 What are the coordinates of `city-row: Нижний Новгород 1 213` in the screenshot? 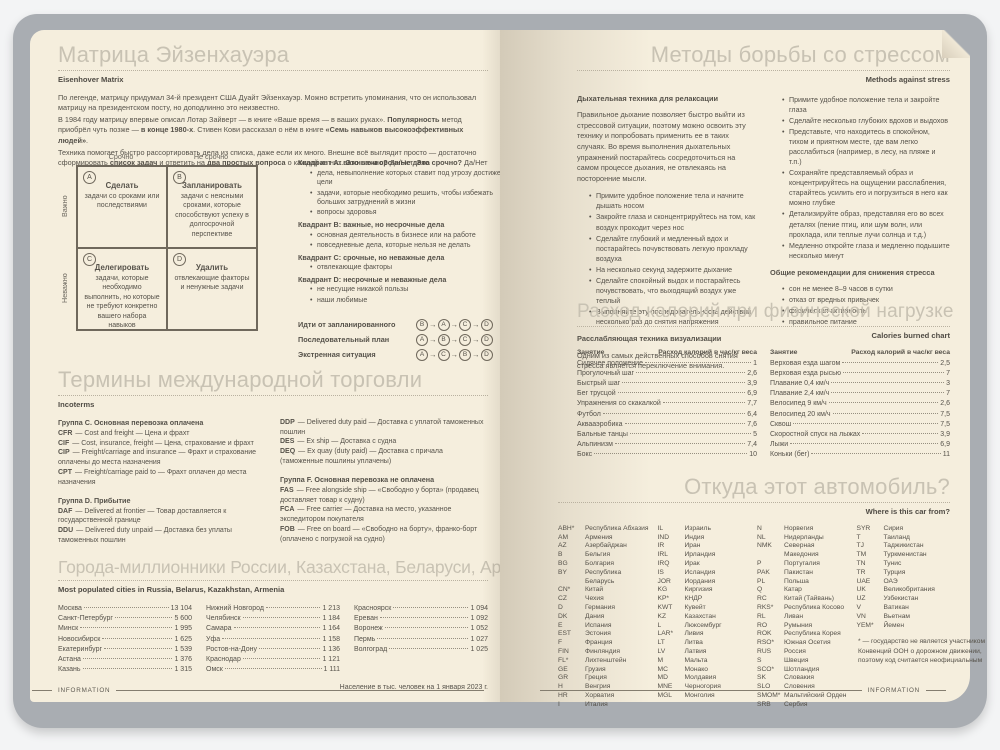 It's located at (273, 609).